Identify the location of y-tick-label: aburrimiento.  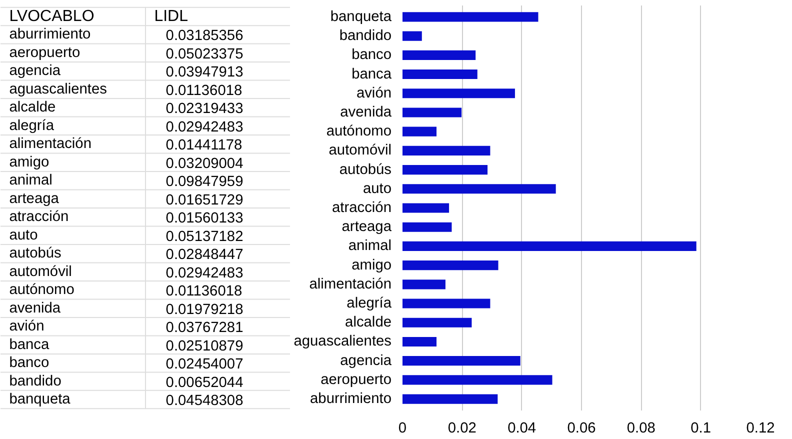
(351, 399).